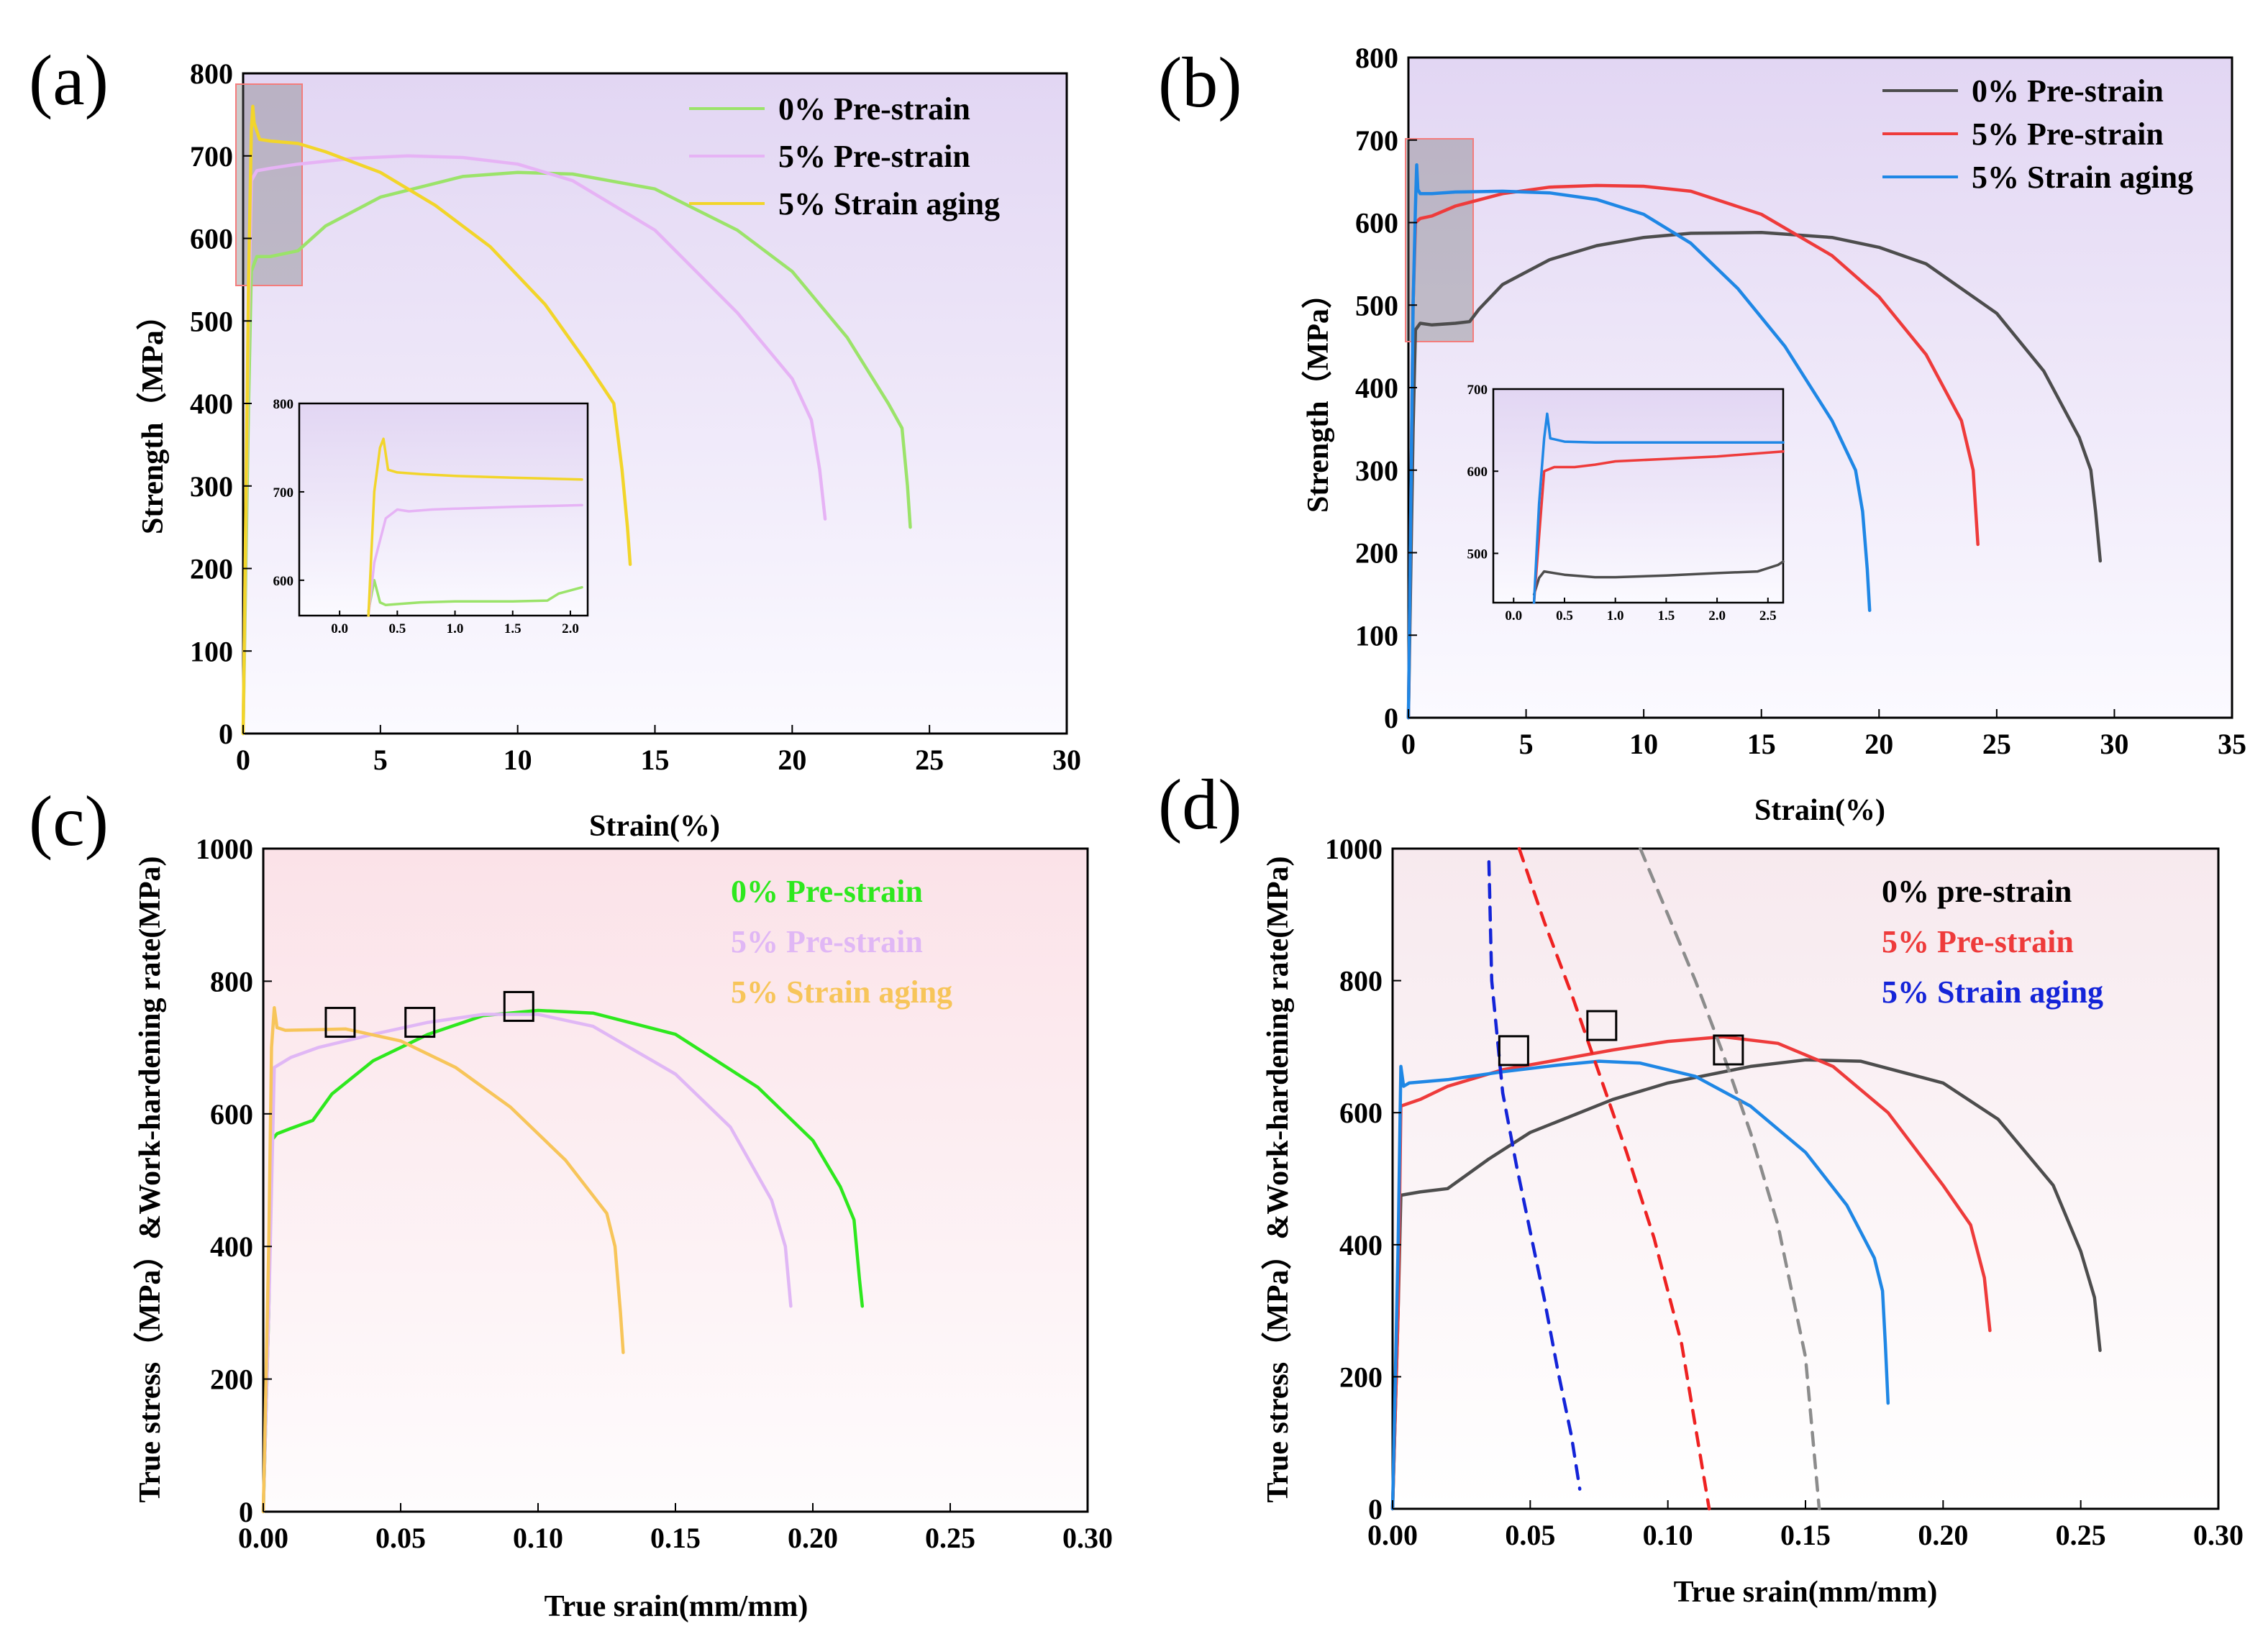  Describe the element at coordinates (283, 405) in the screenshot. I see `a-inset-ytick-label-2: 800` at that location.